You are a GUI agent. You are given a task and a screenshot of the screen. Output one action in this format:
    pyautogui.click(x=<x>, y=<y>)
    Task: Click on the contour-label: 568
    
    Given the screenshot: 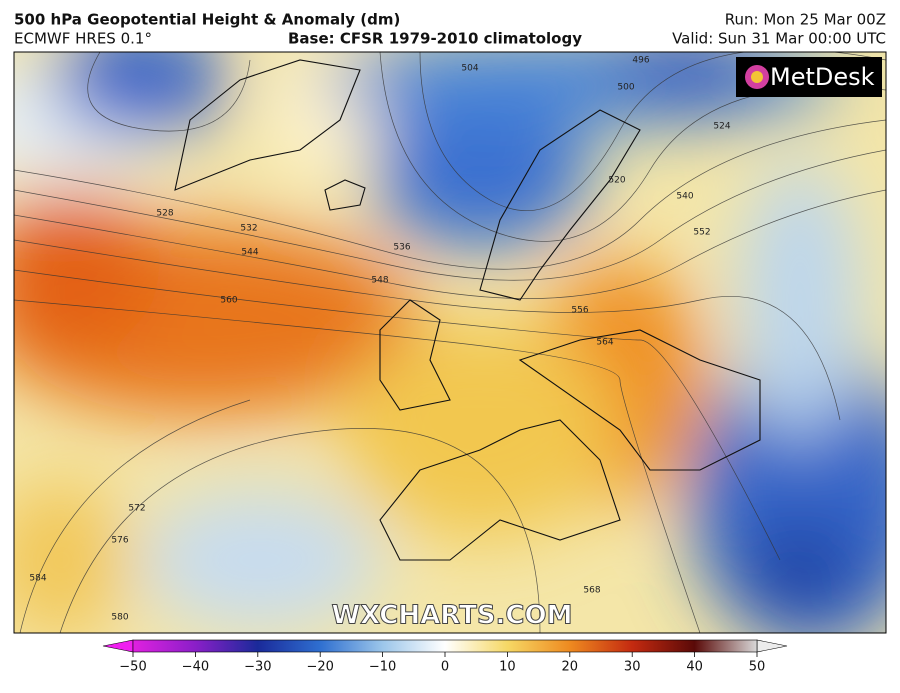 What is the action you would take?
    pyautogui.click(x=591, y=591)
    